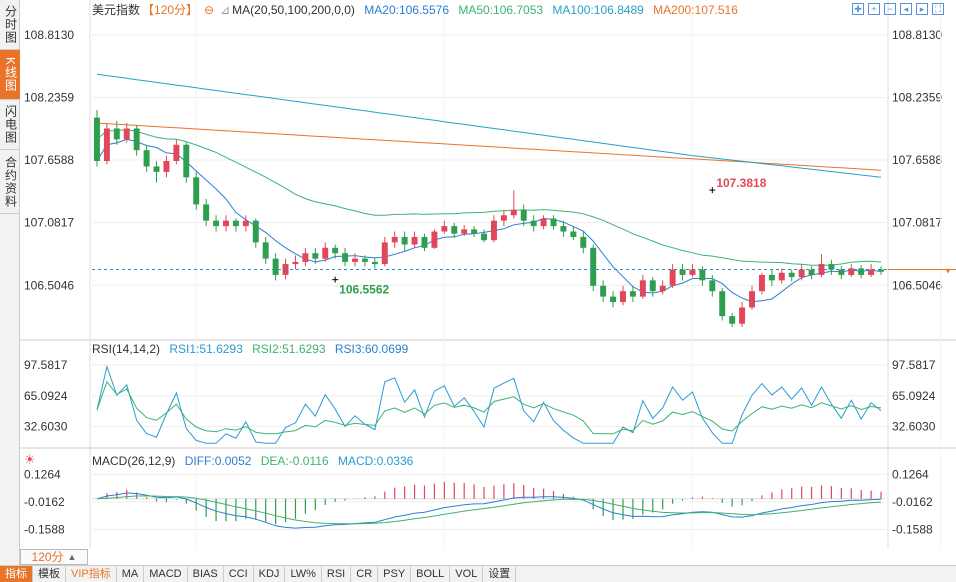  Describe the element at coordinates (206, 349) in the screenshot. I see `rsi1-value: RSI1:51.6293` at that location.